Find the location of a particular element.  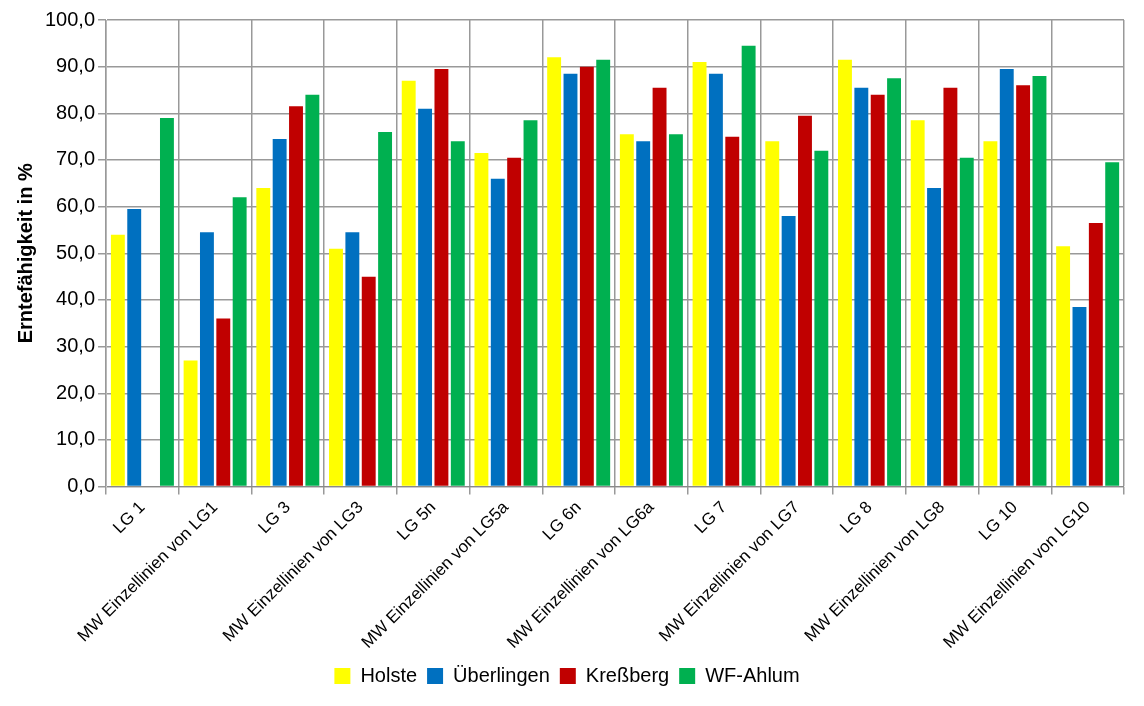

x-tick-label: LG 8 is located at coordinates (856, 517).